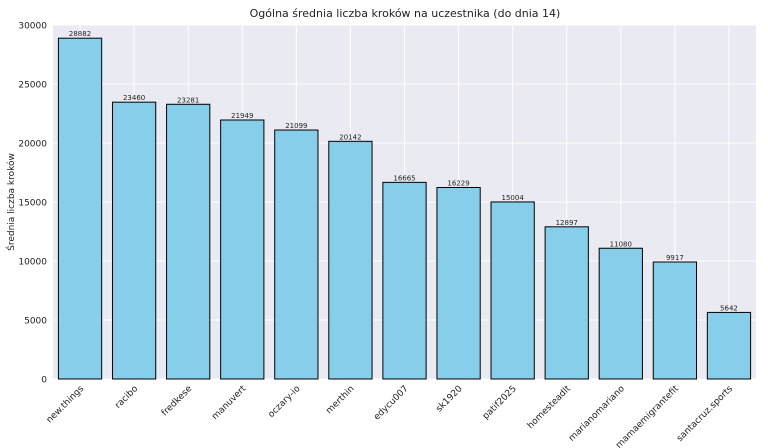 The height and width of the screenshot is (448, 768). What do you see at coordinates (11, 202) in the screenshot?
I see `y-axis-label: Średnia liczba kroków` at bounding box center [11, 202].